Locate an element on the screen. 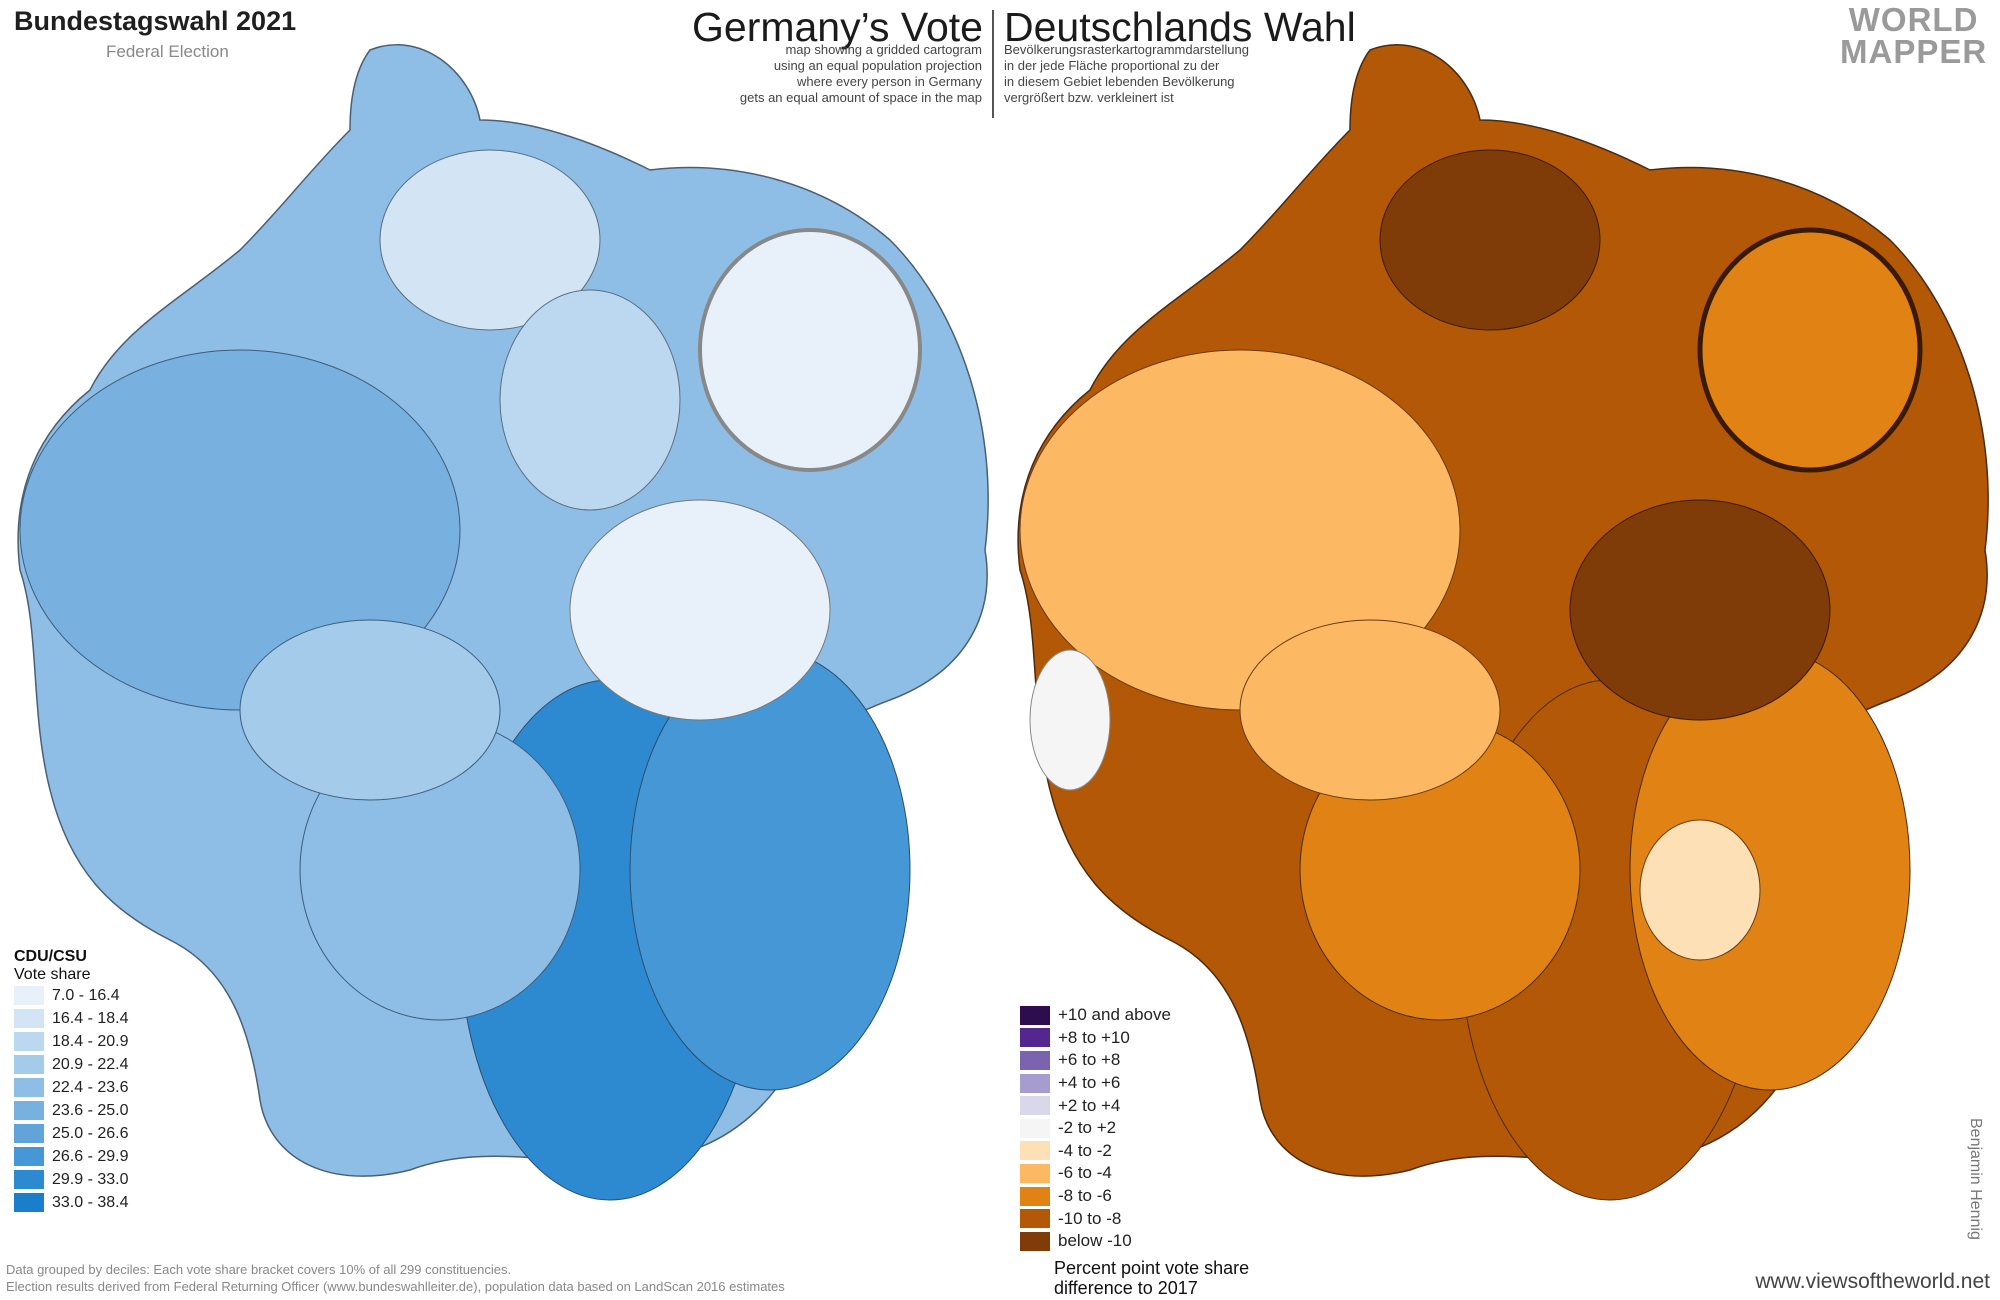 The height and width of the screenshot is (1300, 2000). legend-measure: Vote share is located at coordinates (52, 974).